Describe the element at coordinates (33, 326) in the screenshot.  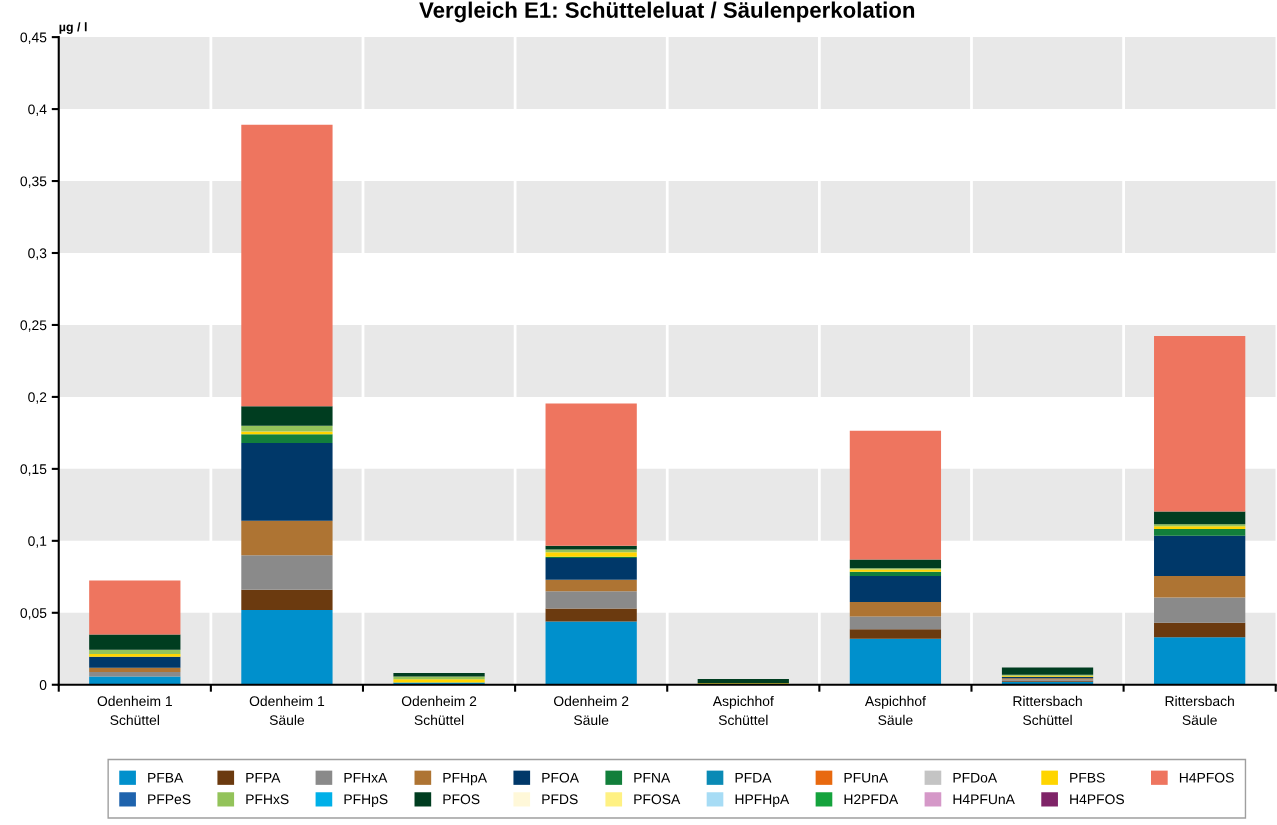
I see `y-tick-label: 0,25` at that location.